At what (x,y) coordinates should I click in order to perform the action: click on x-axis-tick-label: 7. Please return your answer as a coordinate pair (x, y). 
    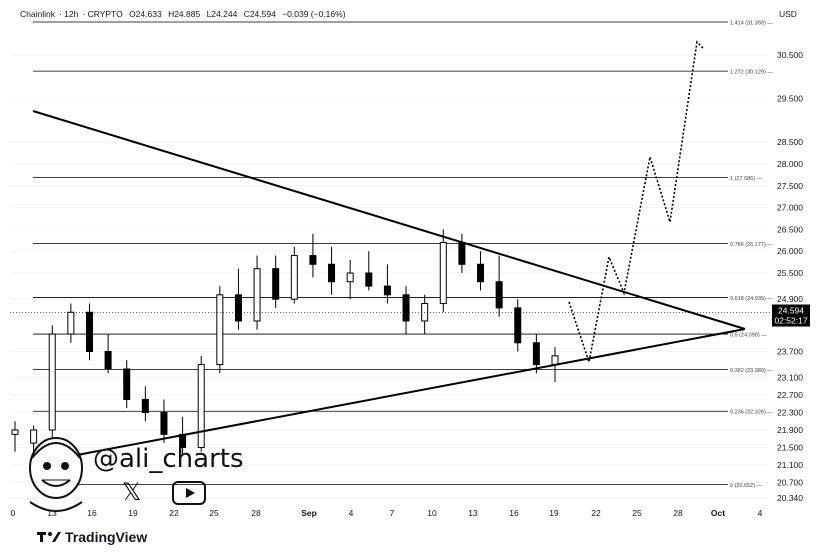
    Looking at the image, I should click on (392, 513).